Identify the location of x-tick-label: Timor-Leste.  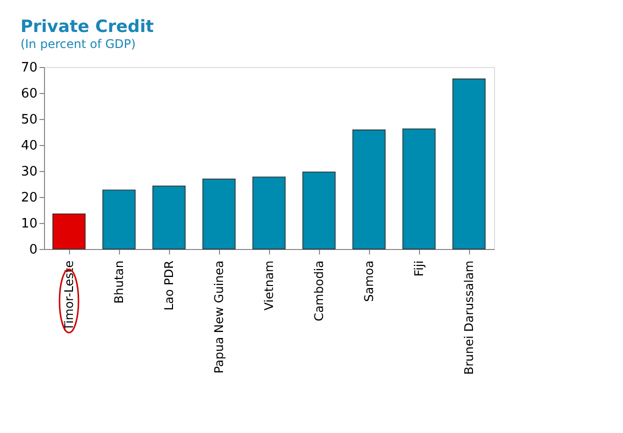
(69, 296).